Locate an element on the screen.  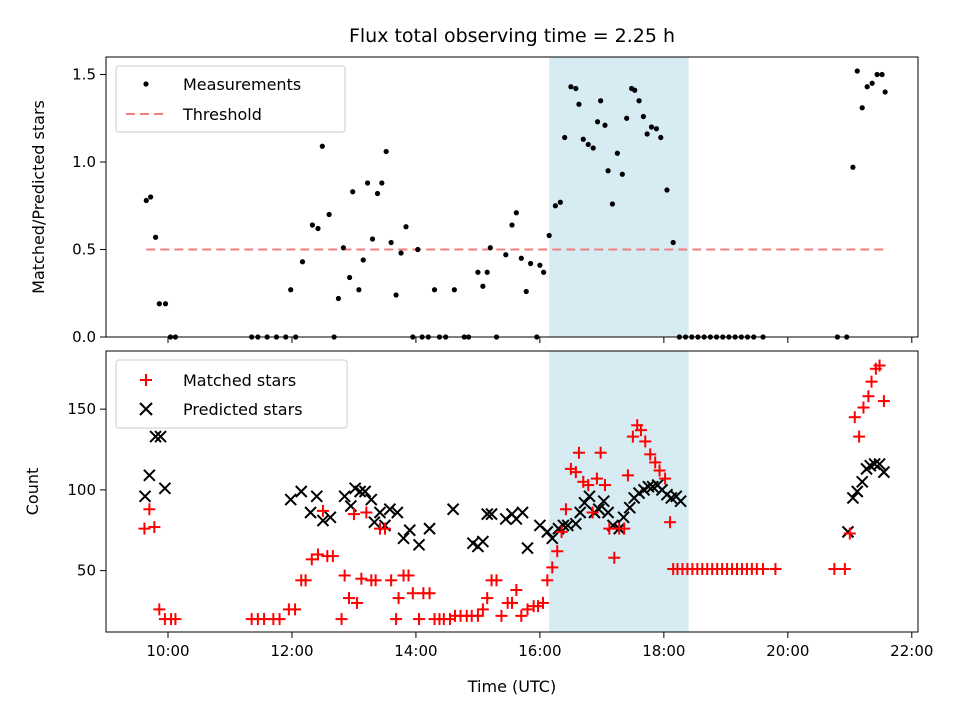
top-y-tick-label: 0.5 is located at coordinates (84, 250).